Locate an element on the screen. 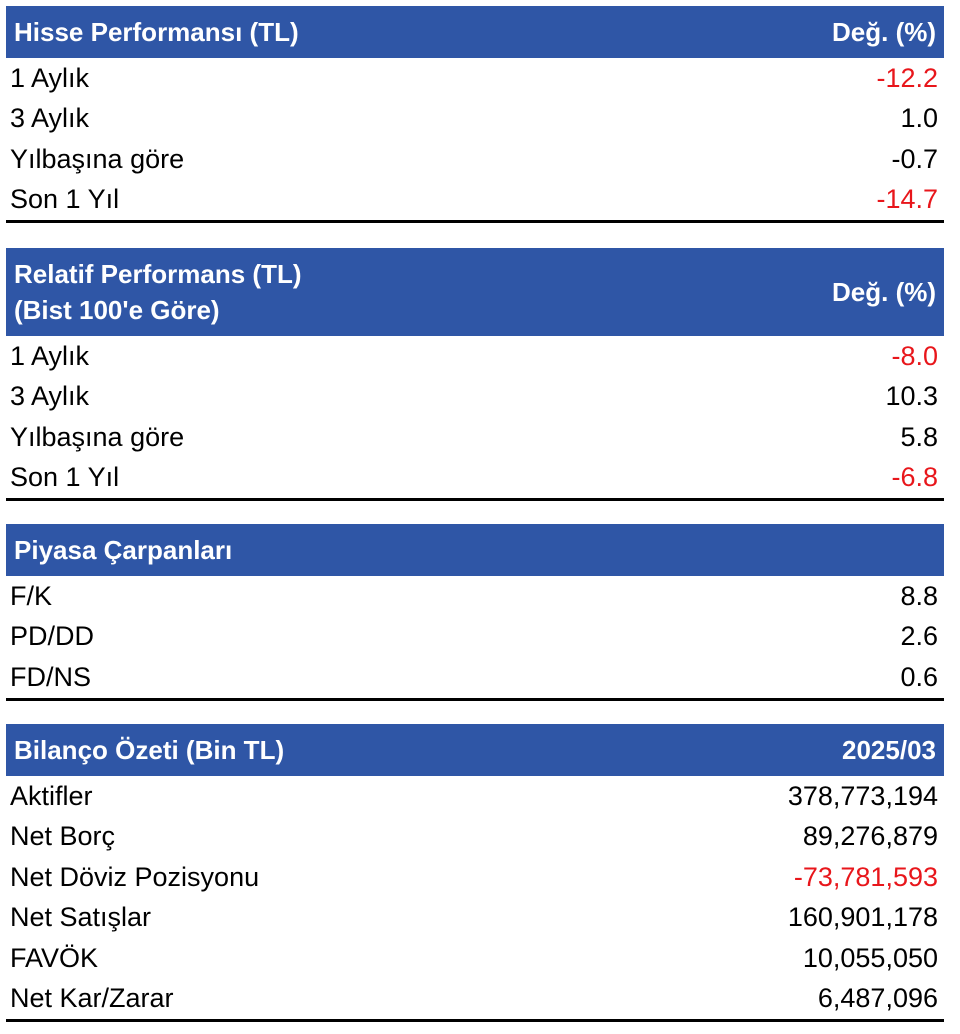 This screenshot has width=960, height=1034. row-value: -0.7 is located at coordinates (914, 158).